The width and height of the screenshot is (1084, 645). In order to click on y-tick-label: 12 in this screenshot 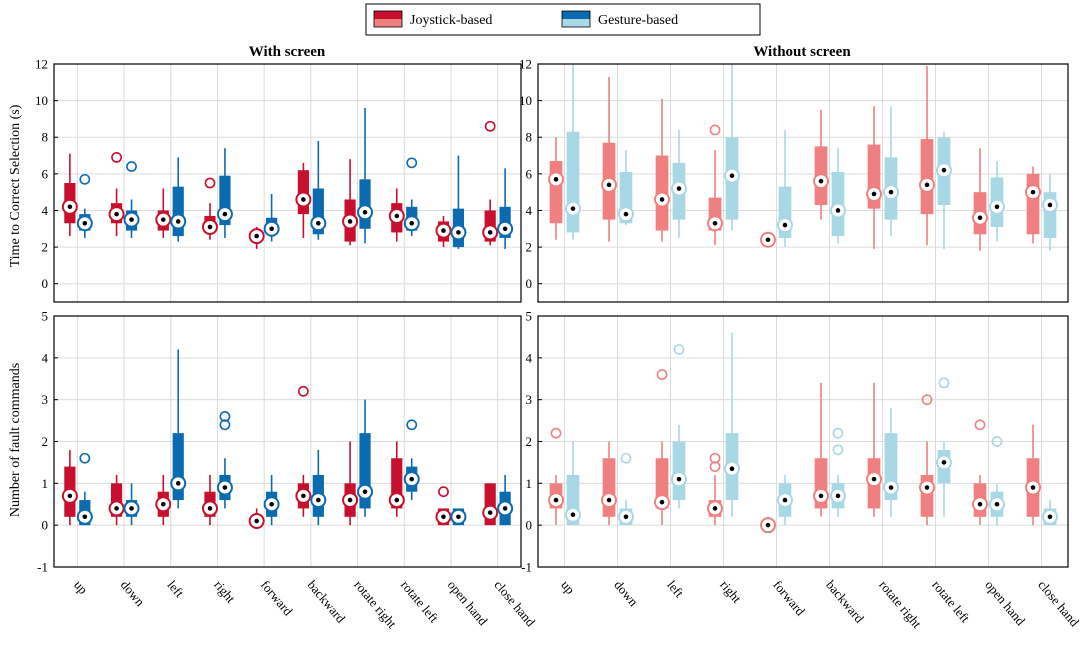, I will do `click(525, 64)`.